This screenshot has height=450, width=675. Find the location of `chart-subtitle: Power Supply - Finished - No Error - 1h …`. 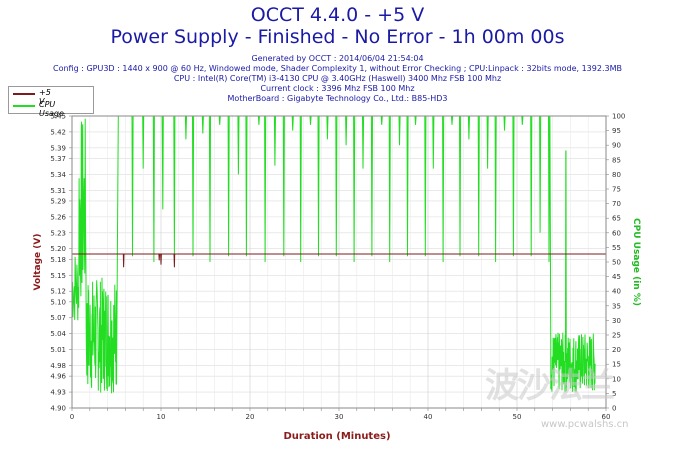

chart-subtitle: Power Supply - Finished - No Error - 1h … is located at coordinates (337, 37).